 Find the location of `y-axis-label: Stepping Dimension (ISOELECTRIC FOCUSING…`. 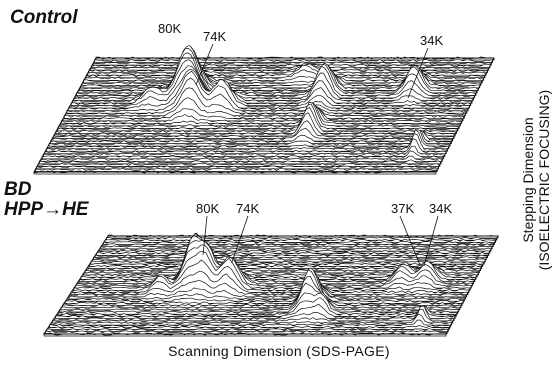

y-axis-label: Stepping Dimension (ISOELECTRIC FOCUSING… is located at coordinates (536, 180).